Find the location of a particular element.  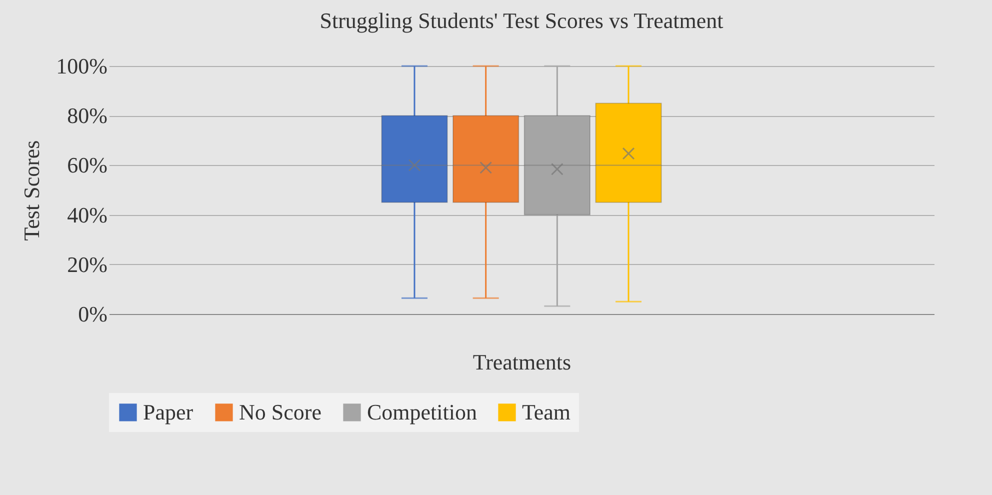

y-tick-label: 60% is located at coordinates (87, 165).